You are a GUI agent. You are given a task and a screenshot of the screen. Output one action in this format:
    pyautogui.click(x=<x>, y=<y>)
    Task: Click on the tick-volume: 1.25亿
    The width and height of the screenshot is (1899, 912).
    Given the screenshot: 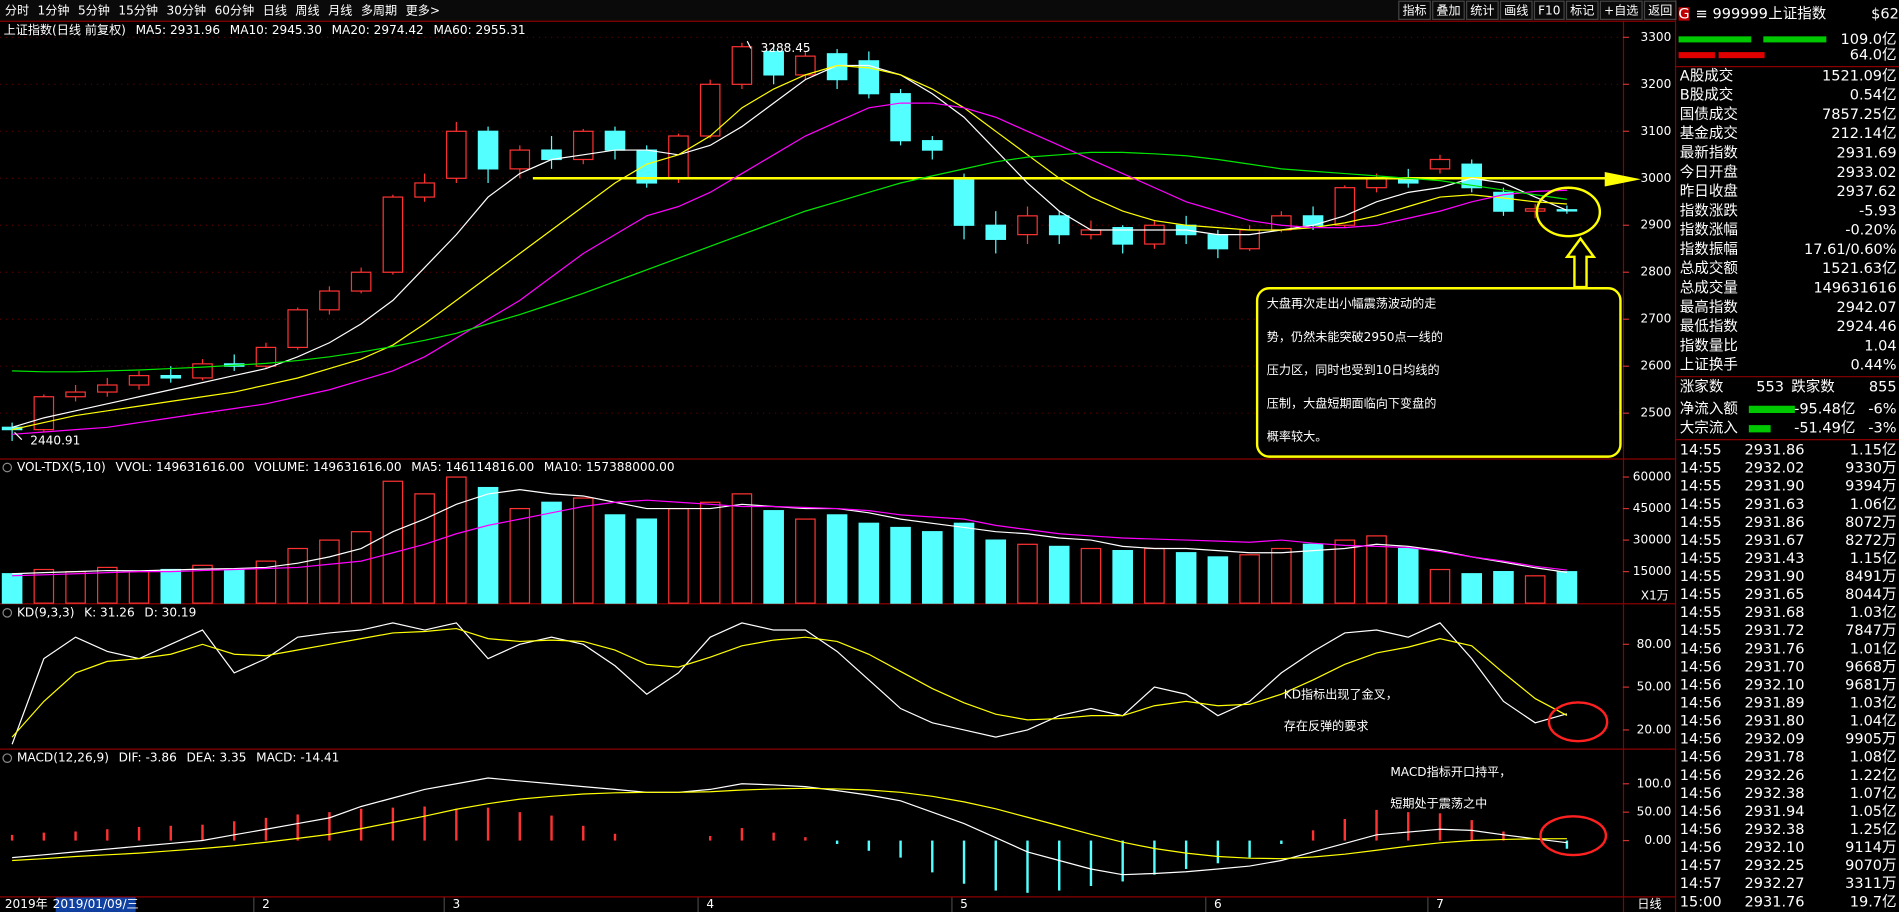 What is the action you would take?
    pyautogui.click(x=1873, y=829)
    